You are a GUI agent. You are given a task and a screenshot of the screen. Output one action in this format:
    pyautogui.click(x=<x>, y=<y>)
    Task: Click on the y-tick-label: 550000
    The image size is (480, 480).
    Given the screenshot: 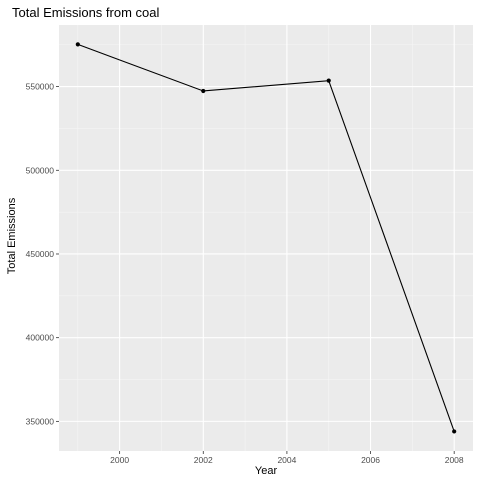 What is the action you would take?
    pyautogui.click(x=40, y=87)
    